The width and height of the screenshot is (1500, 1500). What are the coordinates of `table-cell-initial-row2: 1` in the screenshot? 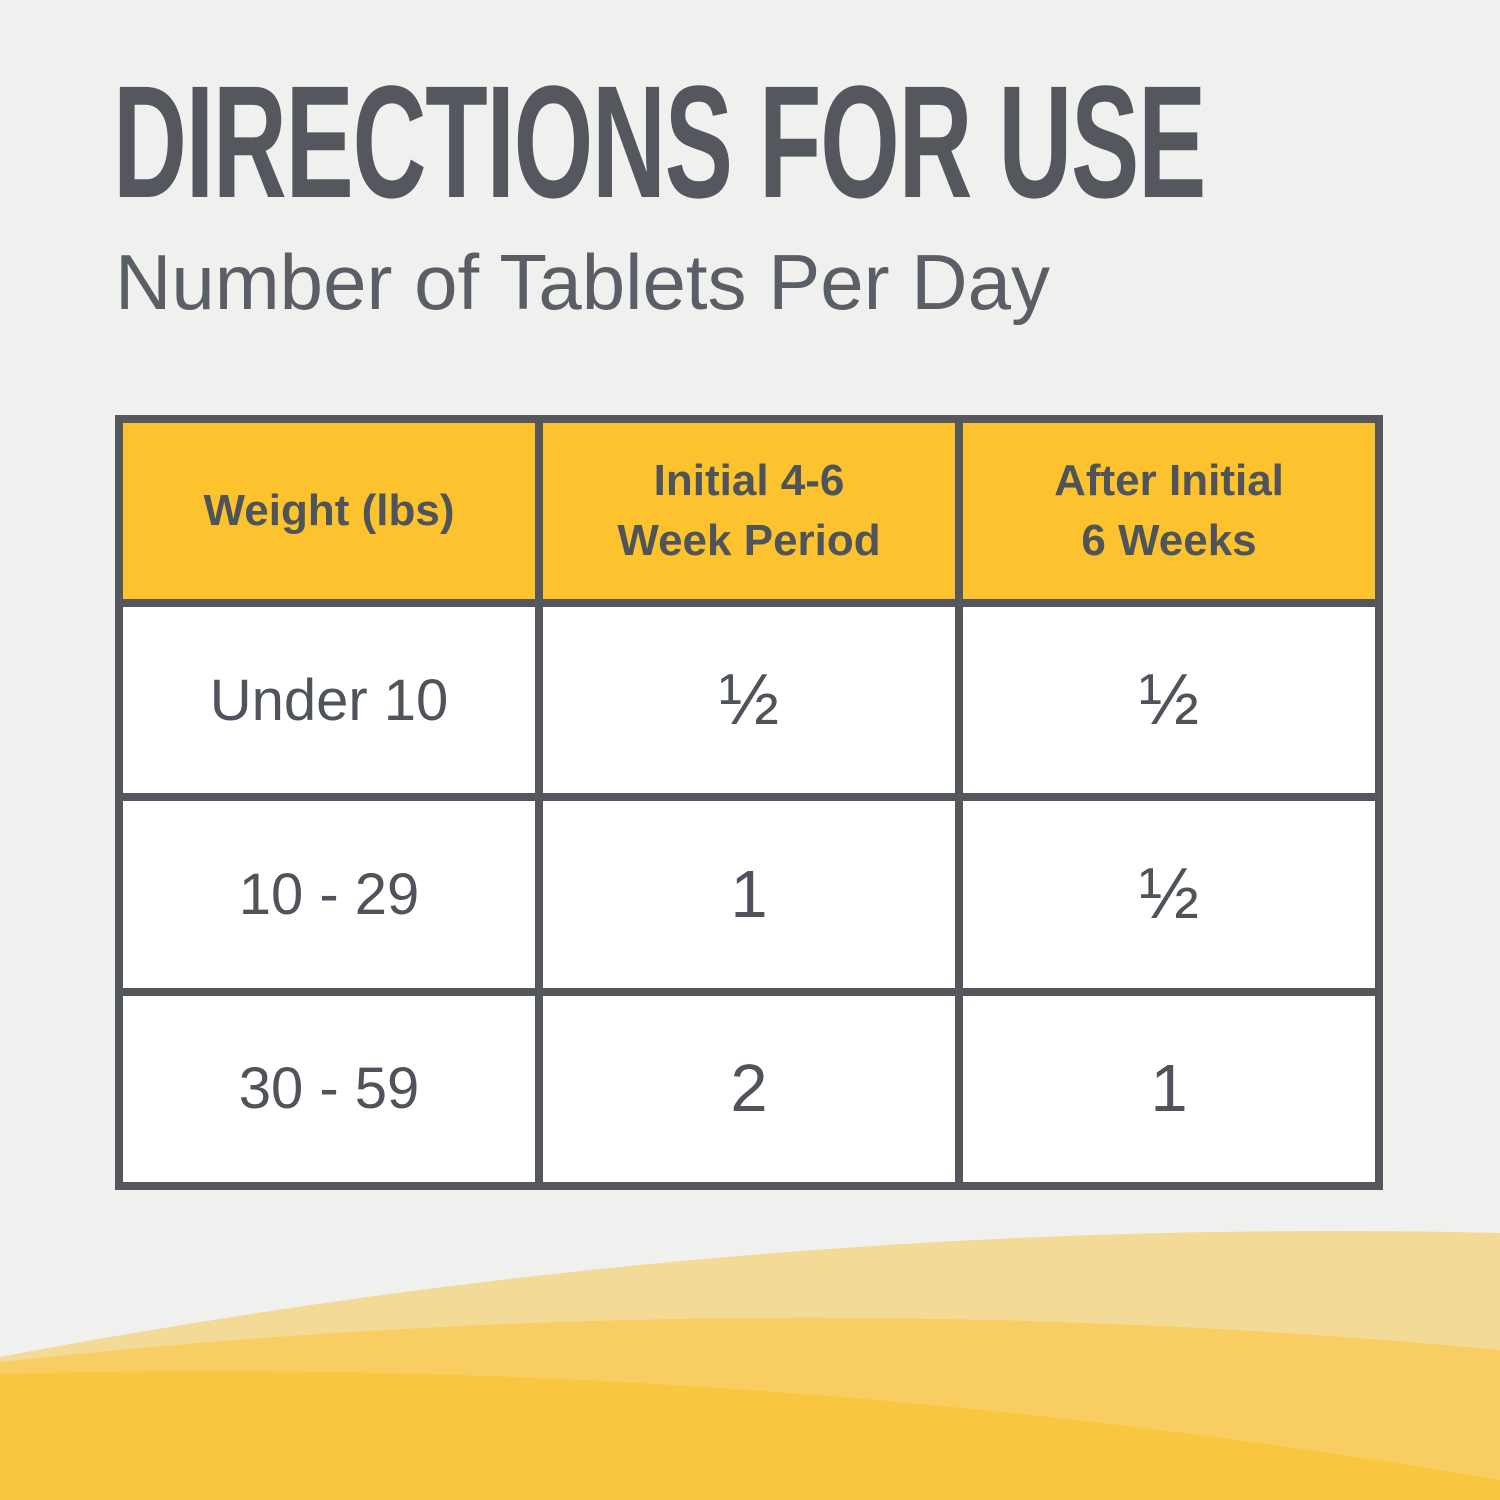 It's located at (749, 894).